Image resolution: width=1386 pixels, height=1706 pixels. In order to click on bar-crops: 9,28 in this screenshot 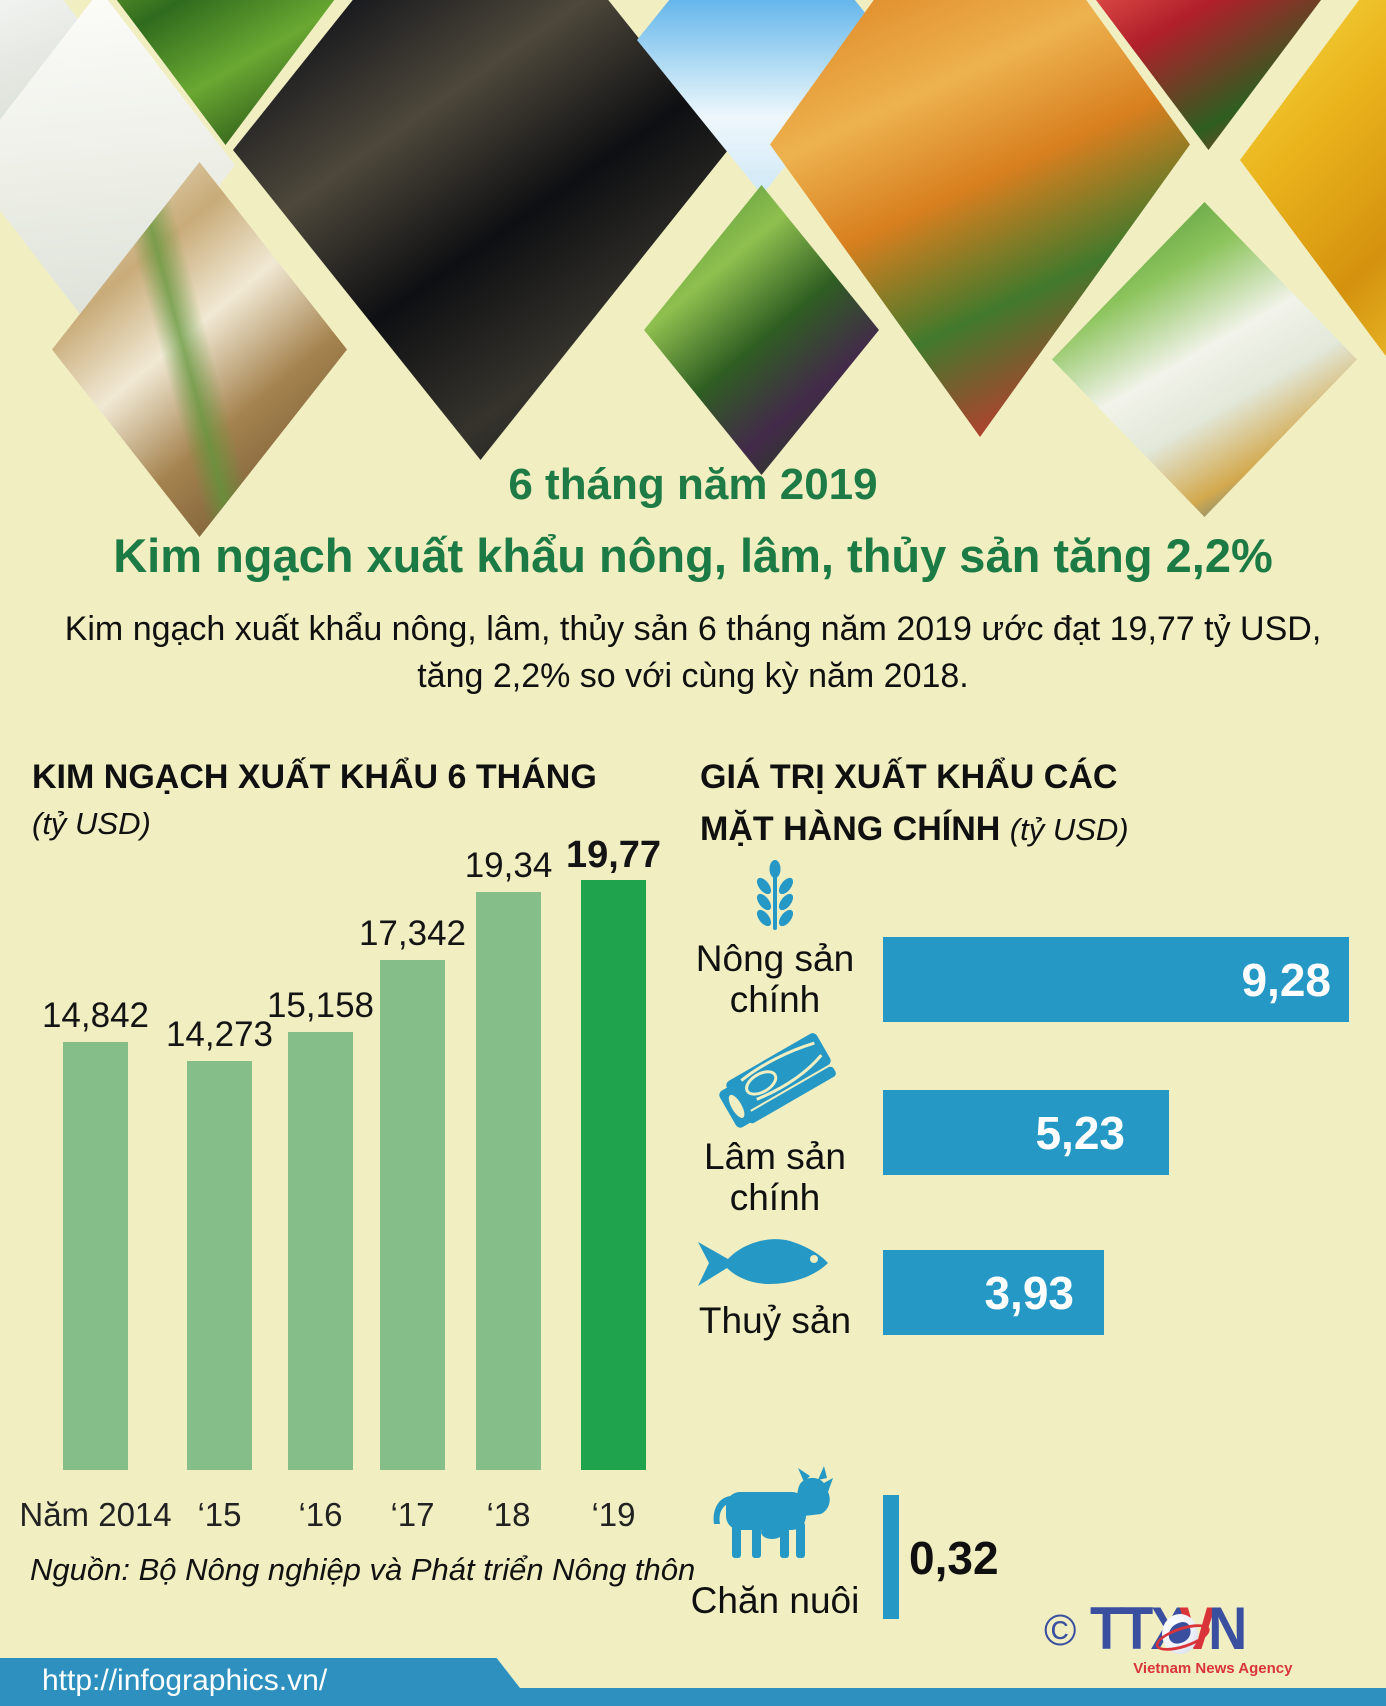, I will do `click(1116, 979)`.